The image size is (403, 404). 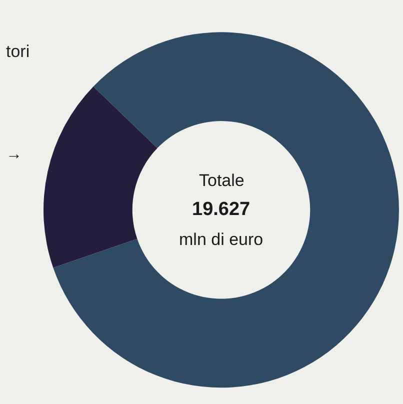 I want to click on donut-slice, so click(x=101, y=177).